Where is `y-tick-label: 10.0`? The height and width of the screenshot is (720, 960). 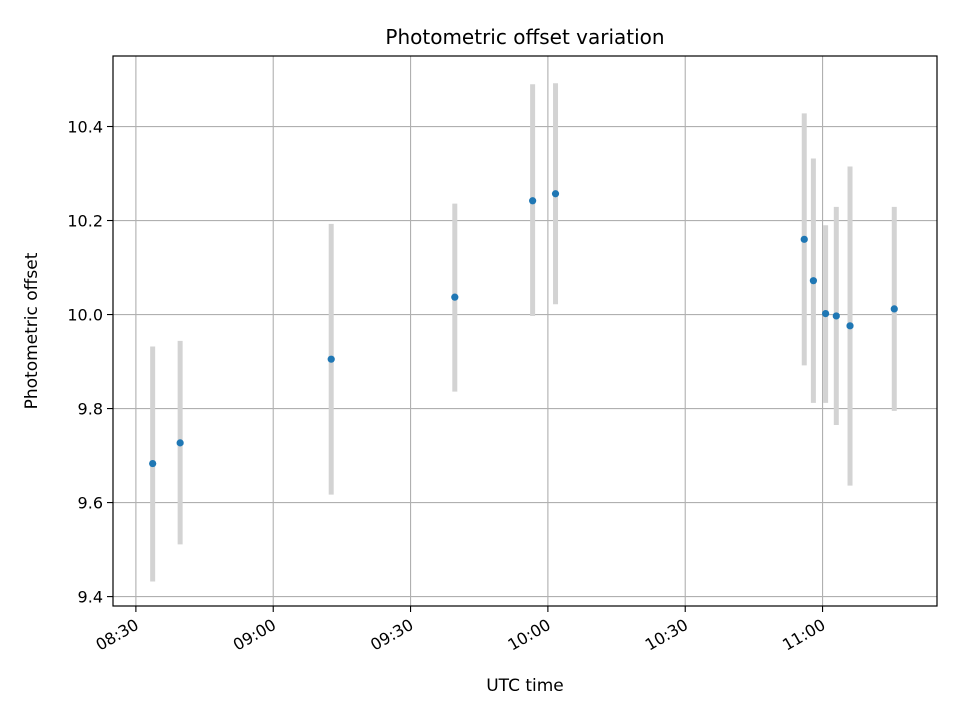 y-tick-label: 10.0 is located at coordinates (85, 315).